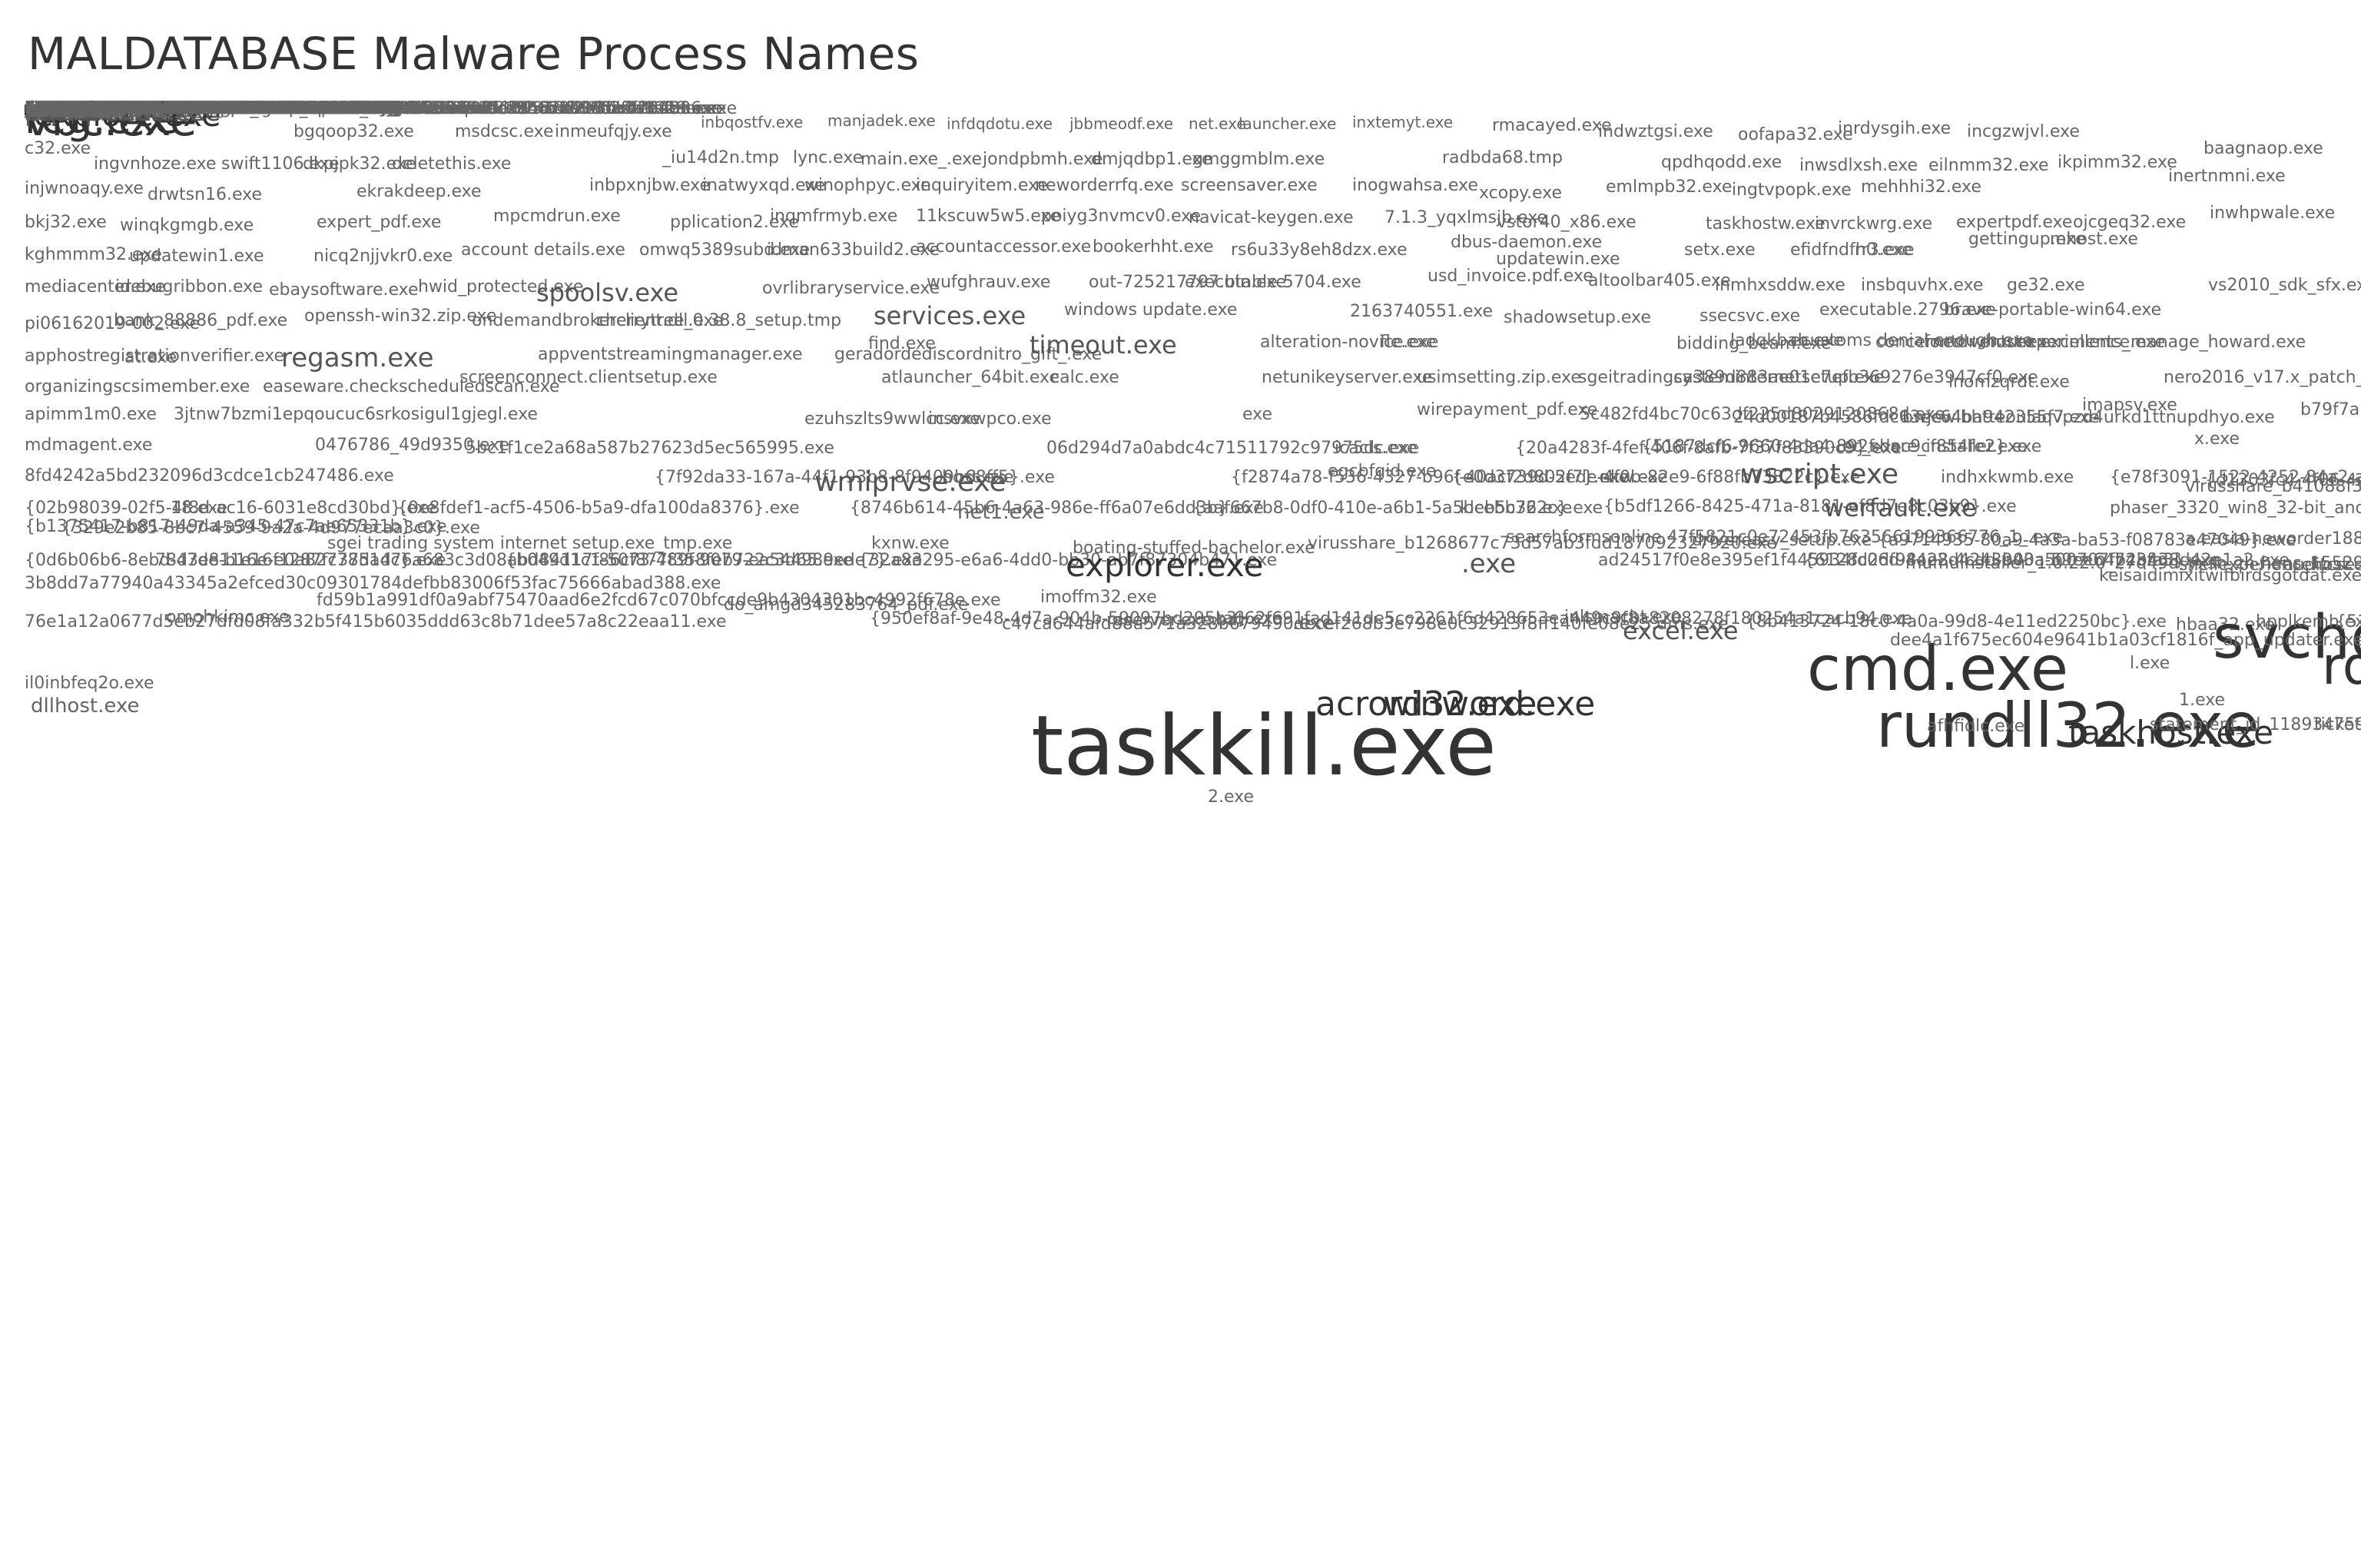  I want to click on word-cloud-term: appealsdas.exe, so click(91, 109).